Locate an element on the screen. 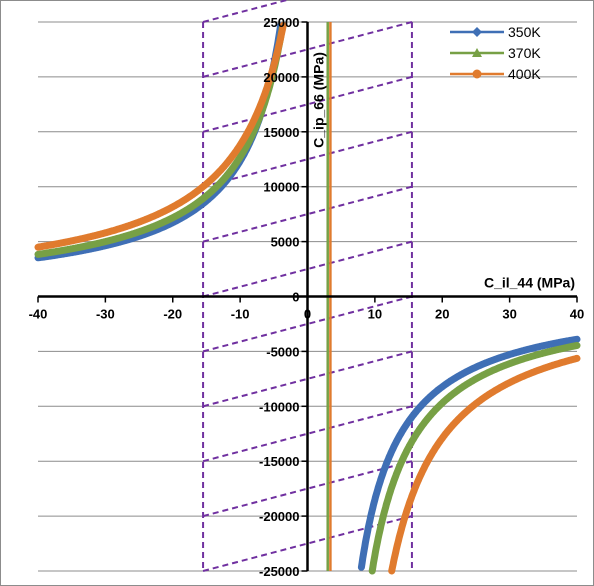  y-tick-label: -5000 is located at coordinates (282, 351).